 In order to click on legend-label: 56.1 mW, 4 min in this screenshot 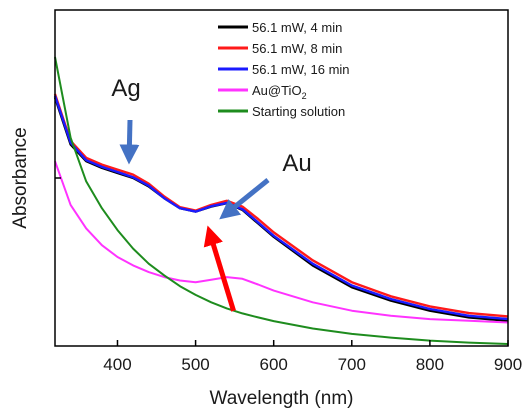, I will do `click(297, 27)`.